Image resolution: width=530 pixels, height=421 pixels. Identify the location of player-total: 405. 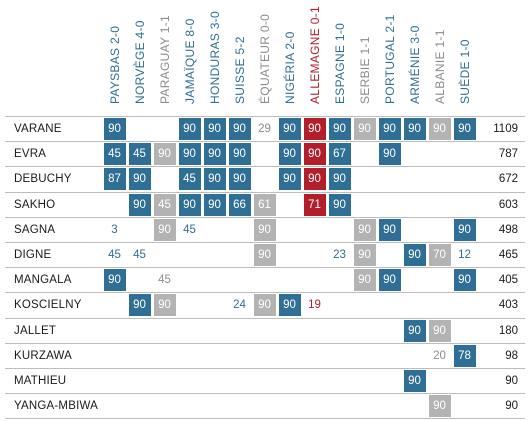
(508, 280).